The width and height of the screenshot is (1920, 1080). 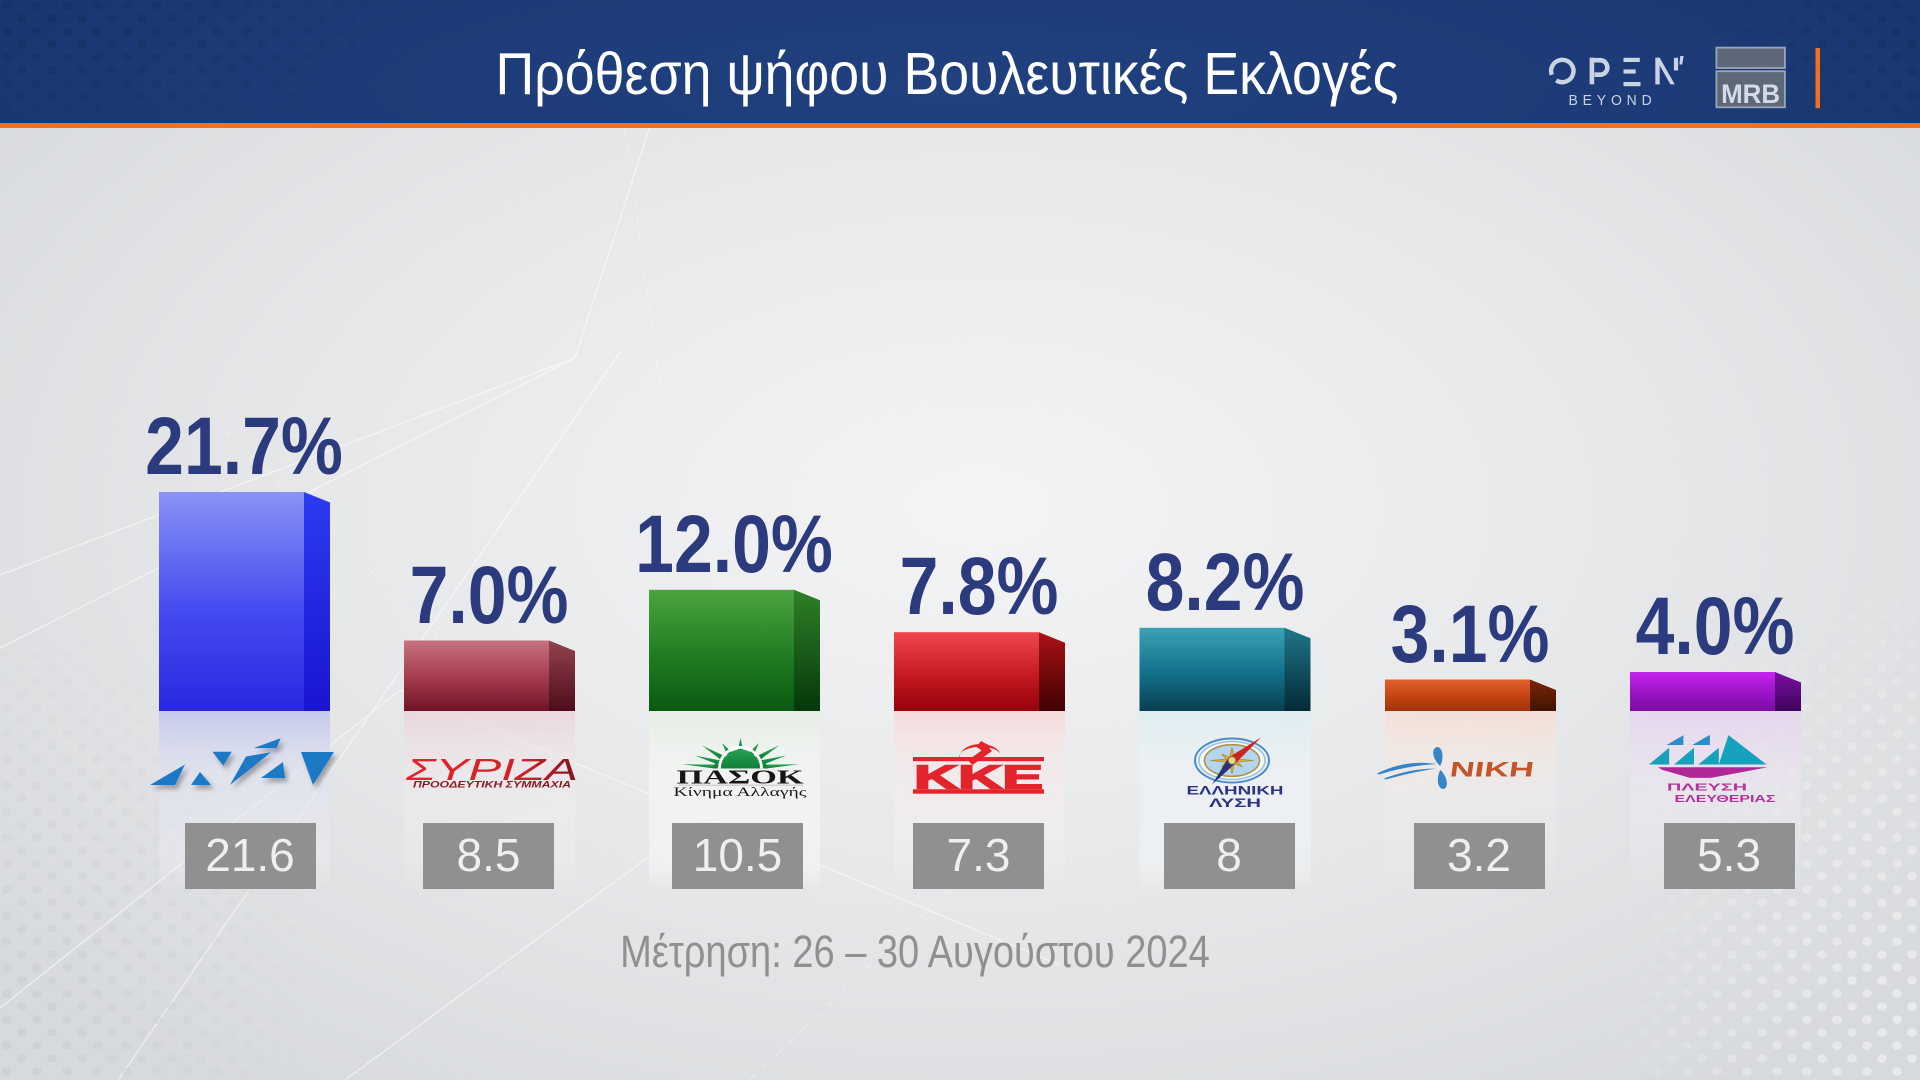 What do you see at coordinates (1491, 770) in the screenshot?
I see `svg-text: ΝΙΚΗ` at bounding box center [1491, 770].